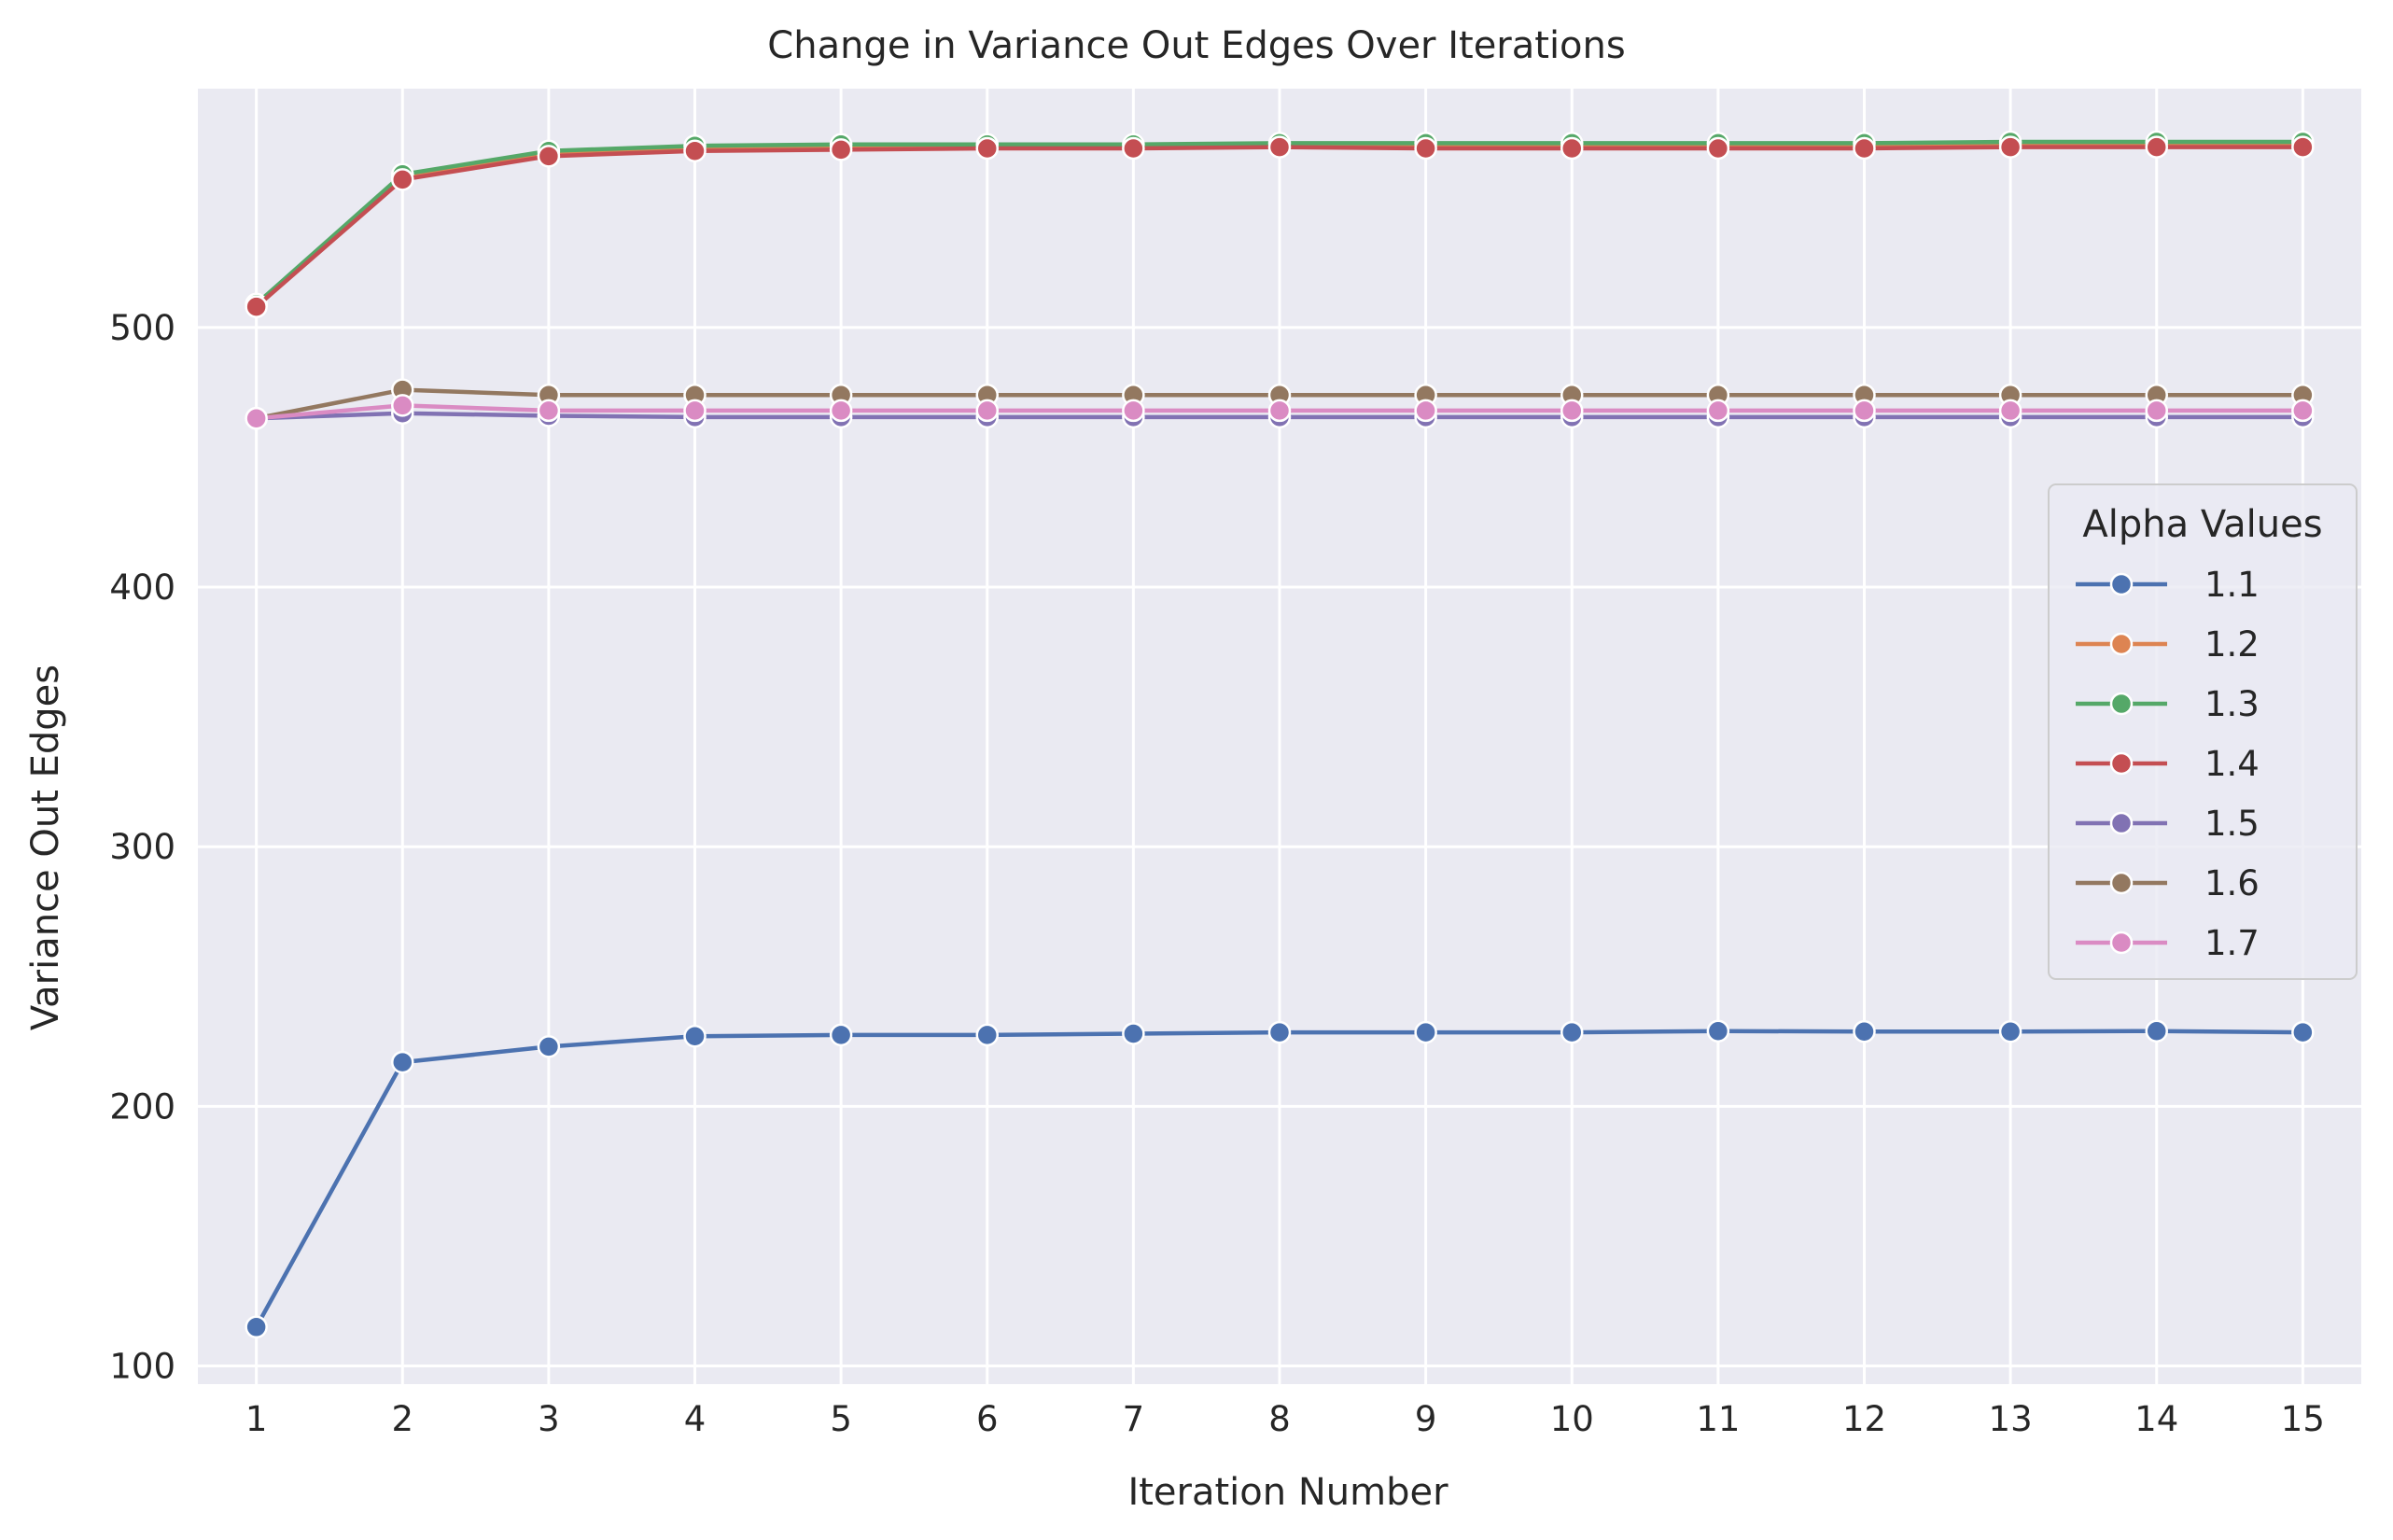  I want to click on x-tick-label: 7, so click(1134, 1419).